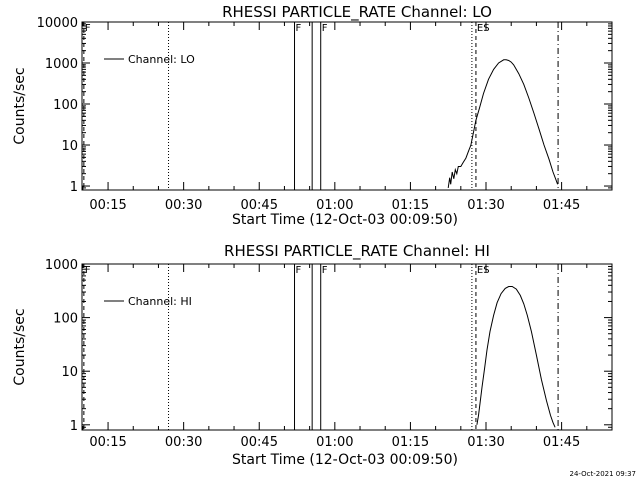 The image size is (640, 480). What do you see at coordinates (57, 23) in the screenshot?
I see `y-tick-label: 10000` at bounding box center [57, 23].